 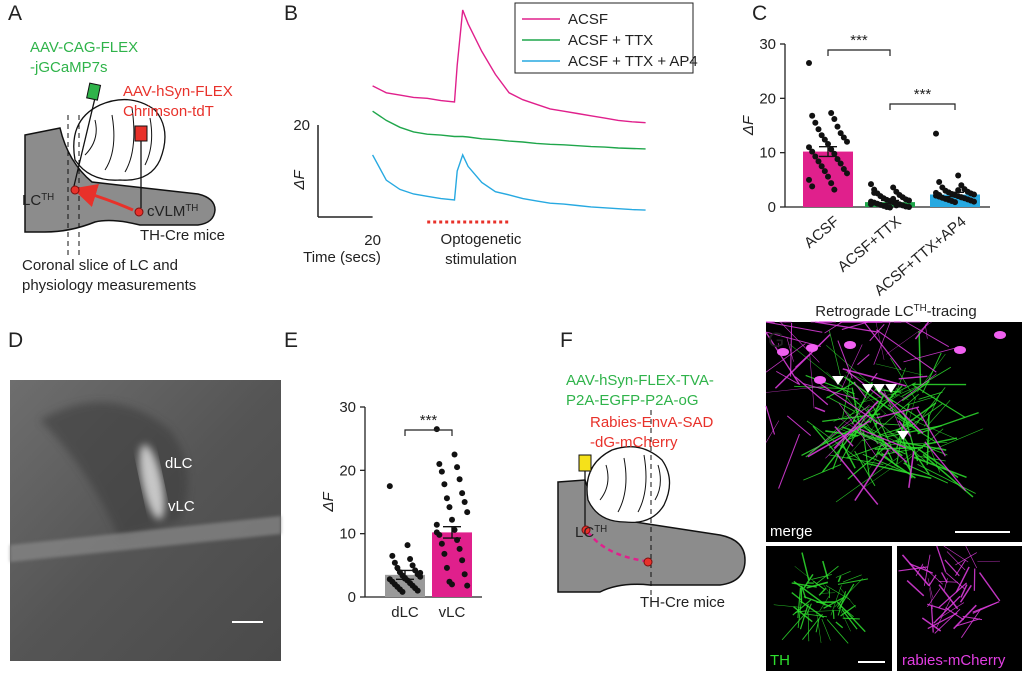 What do you see at coordinates (759, 13) in the screenshot?
I see `panel-label: C` at bounding box center [759, 13].